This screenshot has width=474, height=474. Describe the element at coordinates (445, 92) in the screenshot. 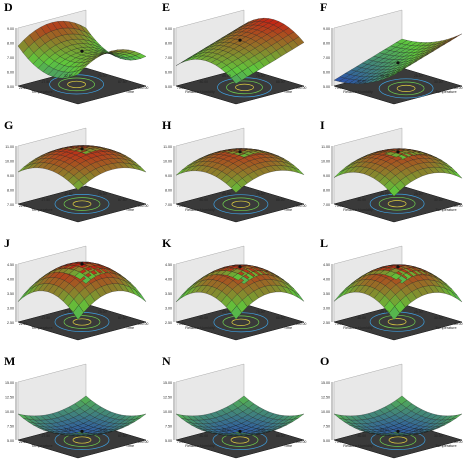

I see `y-axis-label: Temperature` at that location.